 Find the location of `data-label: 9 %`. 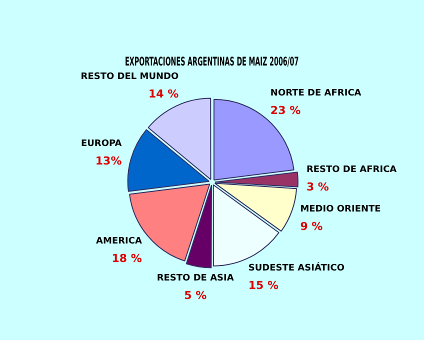

data-label: 9 % is located at coordinates (311, 227).